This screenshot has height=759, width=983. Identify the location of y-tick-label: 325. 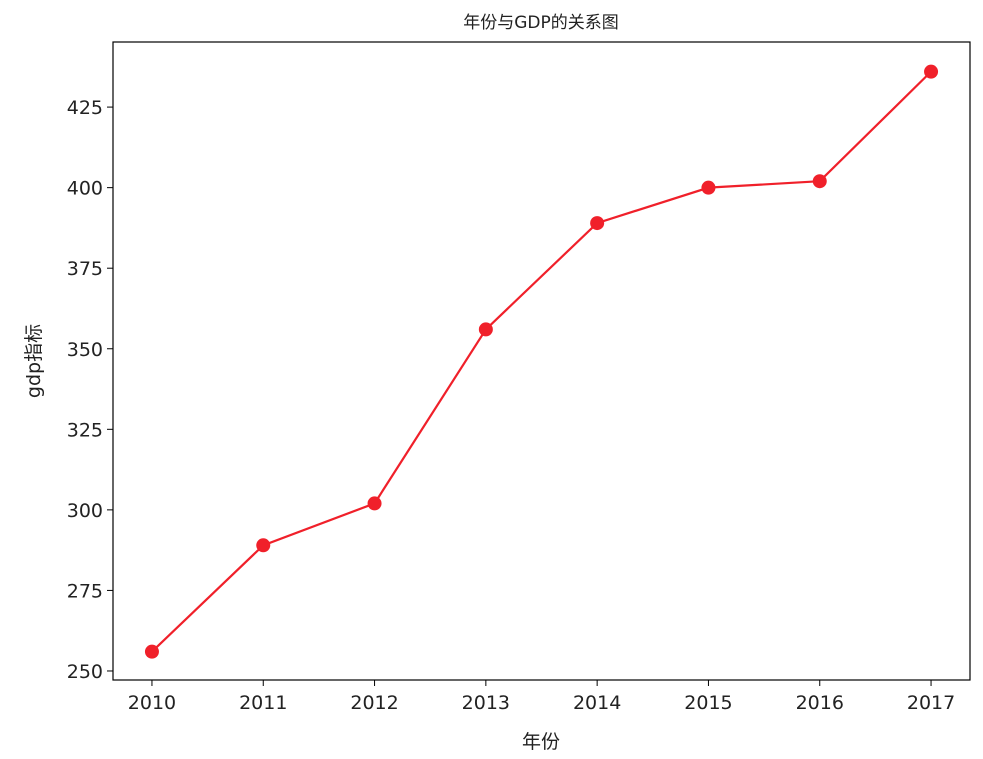
(85, 430).